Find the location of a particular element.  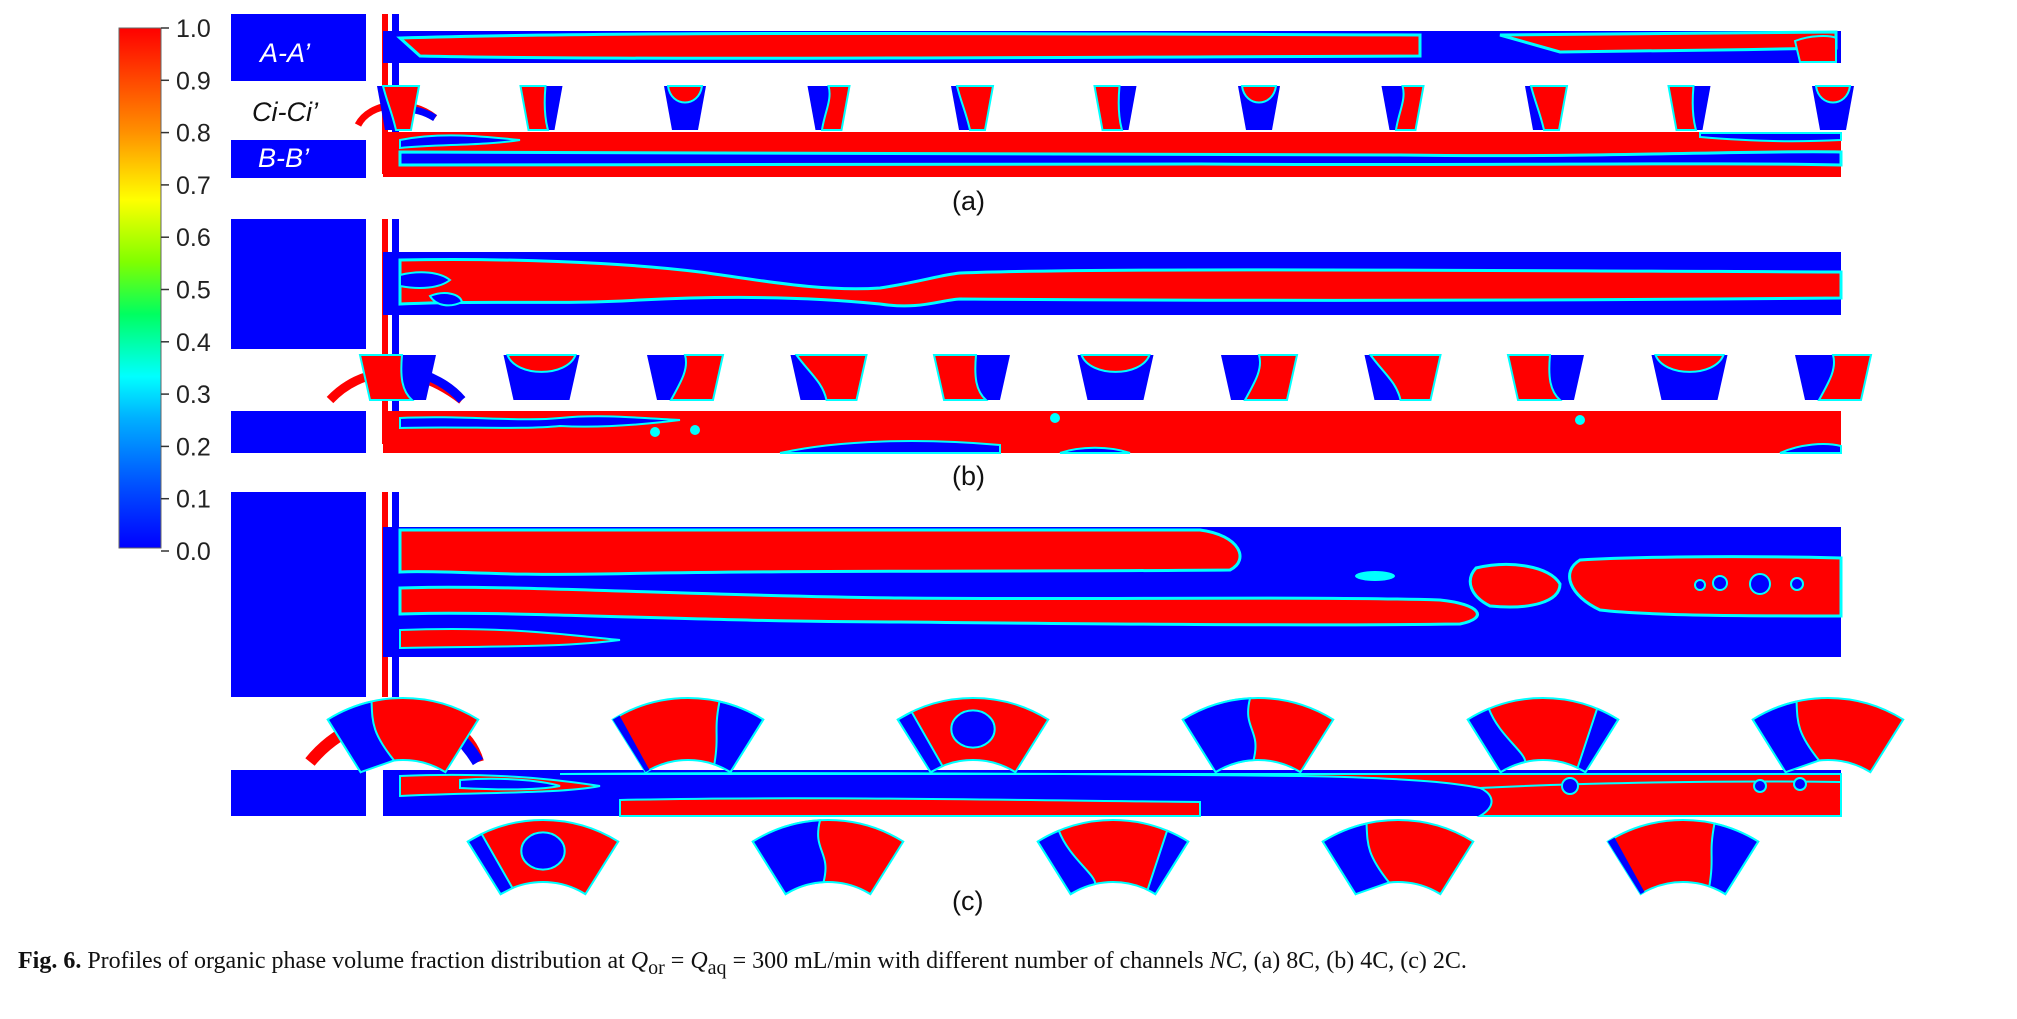

colorbar-tick-label: 0.6 is located at coordinates (193, 238).